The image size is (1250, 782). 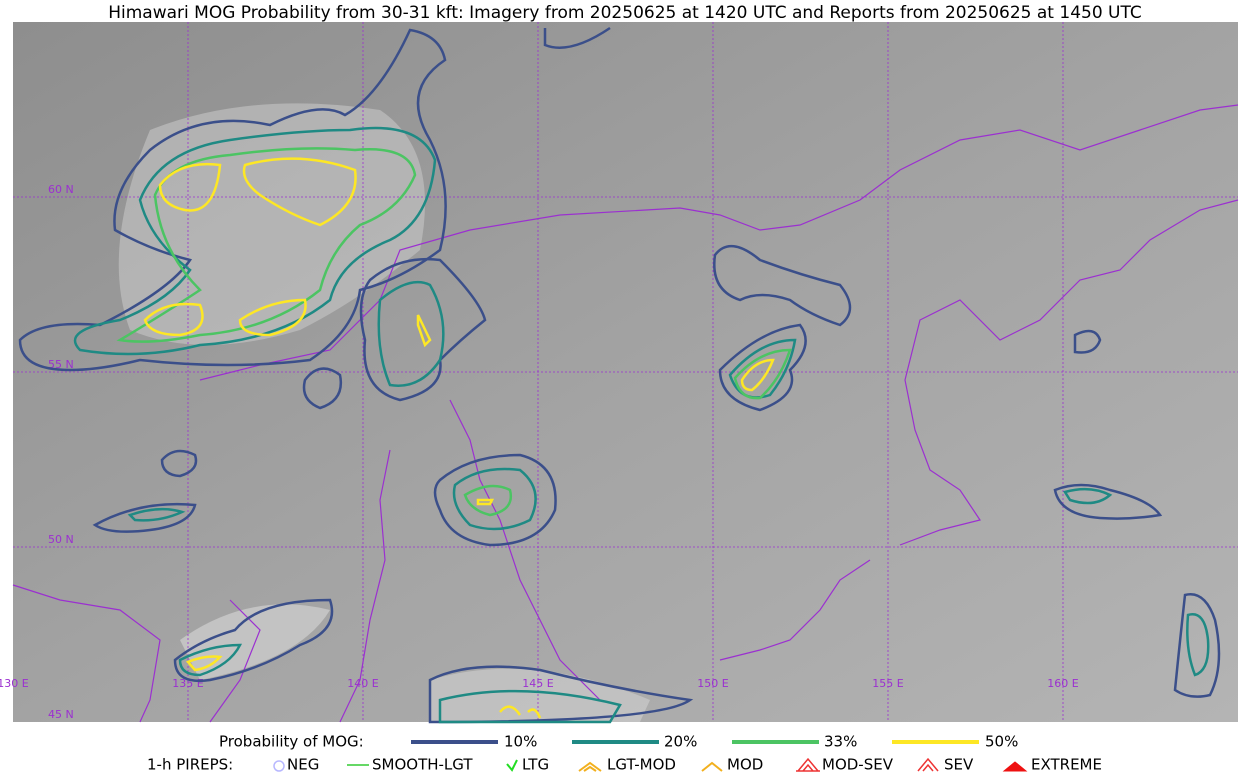 What do you see at coordinates (1001, 742) in the screenshot?
I see `legend-label: 50%` at bounding box center [1001, 742].